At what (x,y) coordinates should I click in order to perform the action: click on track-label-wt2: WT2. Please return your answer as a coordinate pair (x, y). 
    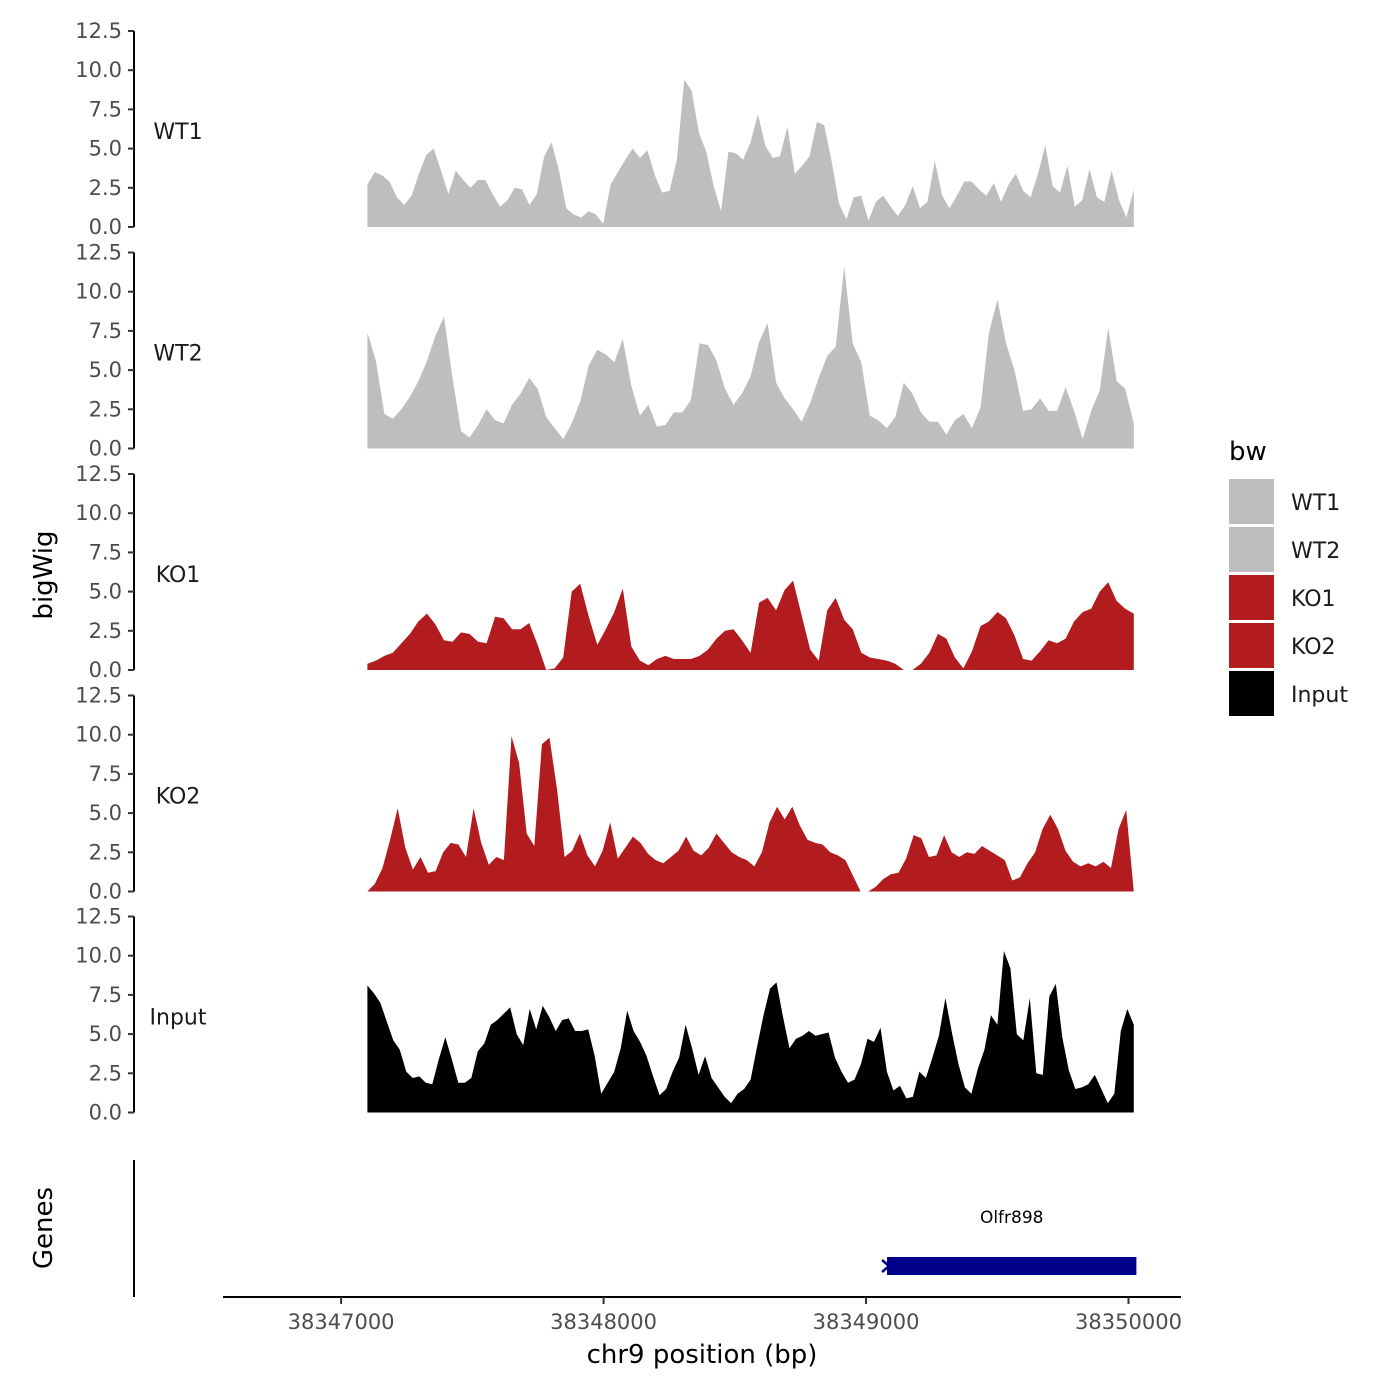
    Looking at the image, I should click on (177, 354).